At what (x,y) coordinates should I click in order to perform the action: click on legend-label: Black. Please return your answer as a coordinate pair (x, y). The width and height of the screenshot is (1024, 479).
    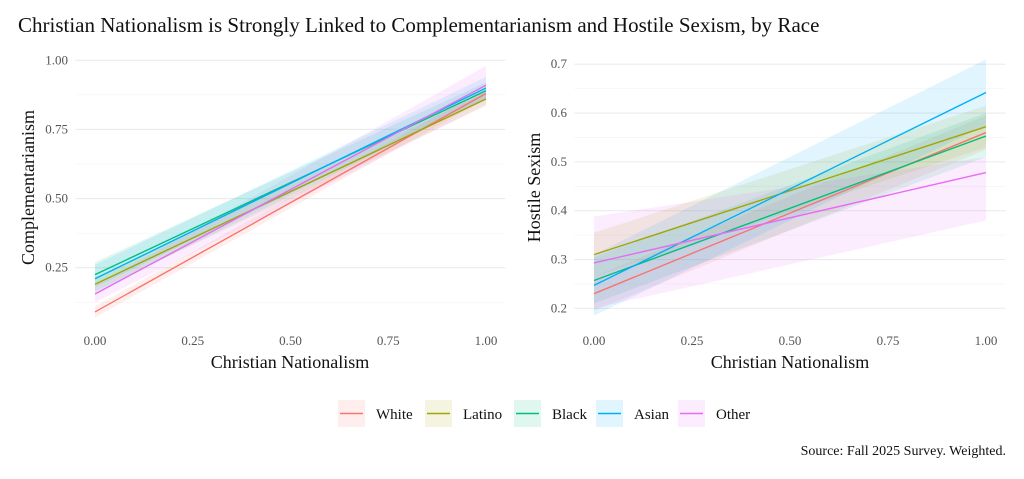
    Looking at the image, I should click on (569, 415).